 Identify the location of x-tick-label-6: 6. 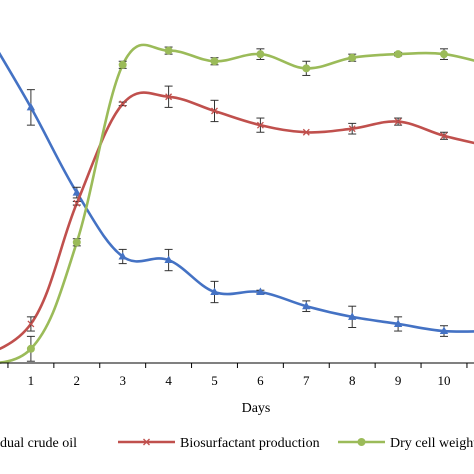
(260, 380).